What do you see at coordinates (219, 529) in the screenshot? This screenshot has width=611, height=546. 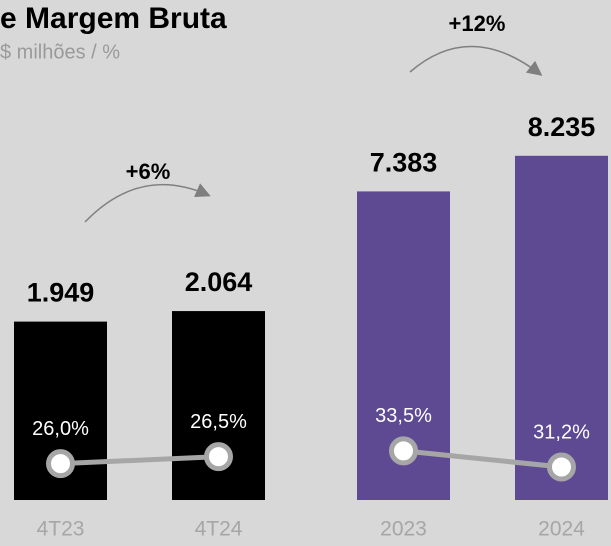 I see `x-tick-label: 4T24` at bounding box center [219, 529].